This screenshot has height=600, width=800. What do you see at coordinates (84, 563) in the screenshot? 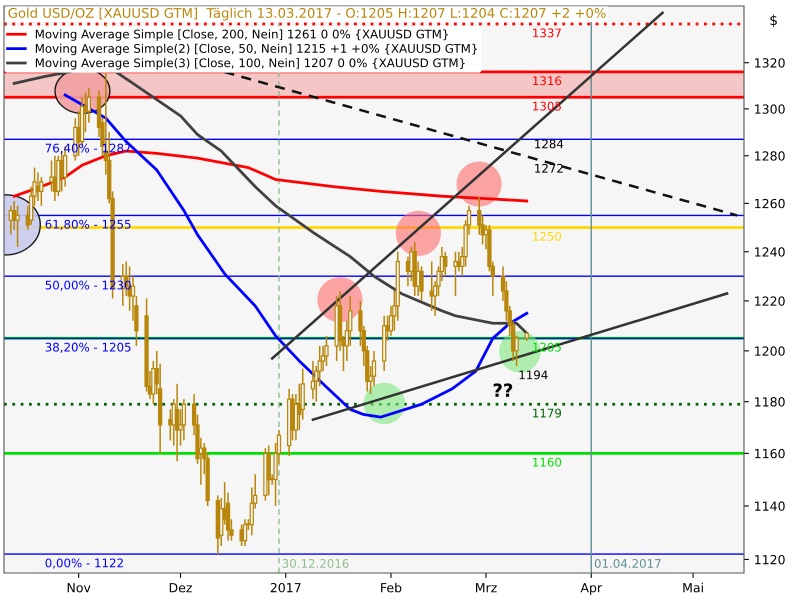
I see `annotation: 0,00% - 1122` at bounding box center [84, 563].